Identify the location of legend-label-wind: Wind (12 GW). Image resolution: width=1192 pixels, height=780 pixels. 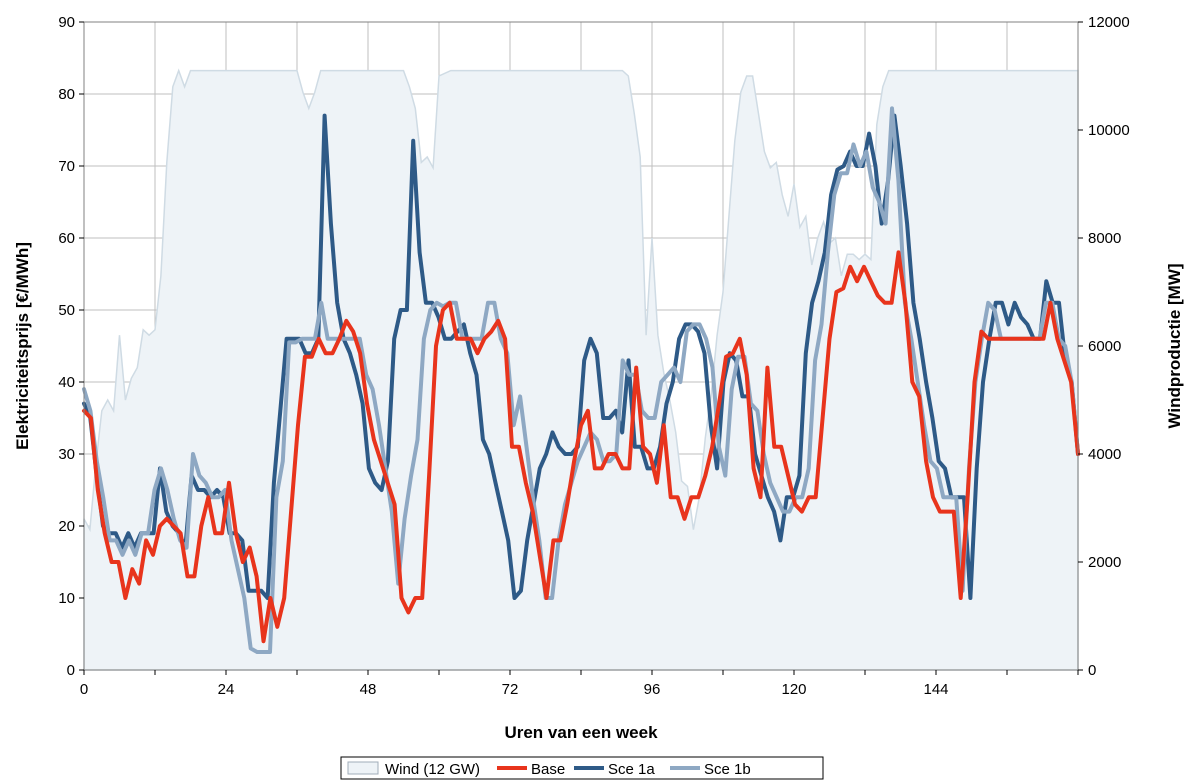
(432, 769).